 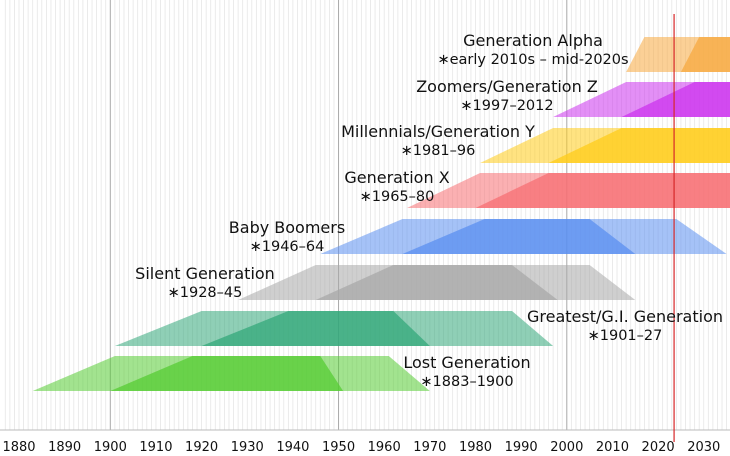 I want to click on generation-label: Greatest/G.I. Generation ∗1901–27, so click(x=625, y=325).